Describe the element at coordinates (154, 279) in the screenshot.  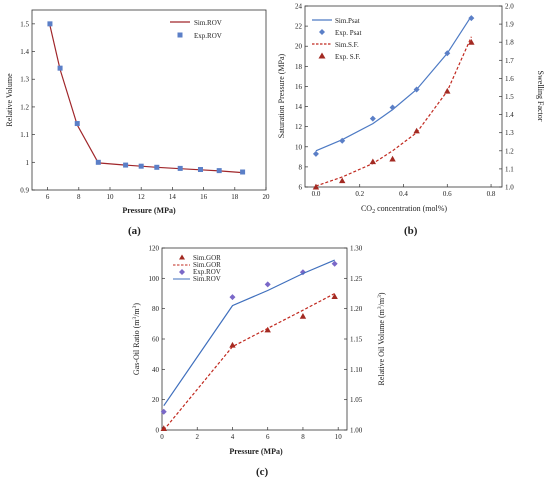
I see `chart-c-ytick-left-label-5: 100` at that location.